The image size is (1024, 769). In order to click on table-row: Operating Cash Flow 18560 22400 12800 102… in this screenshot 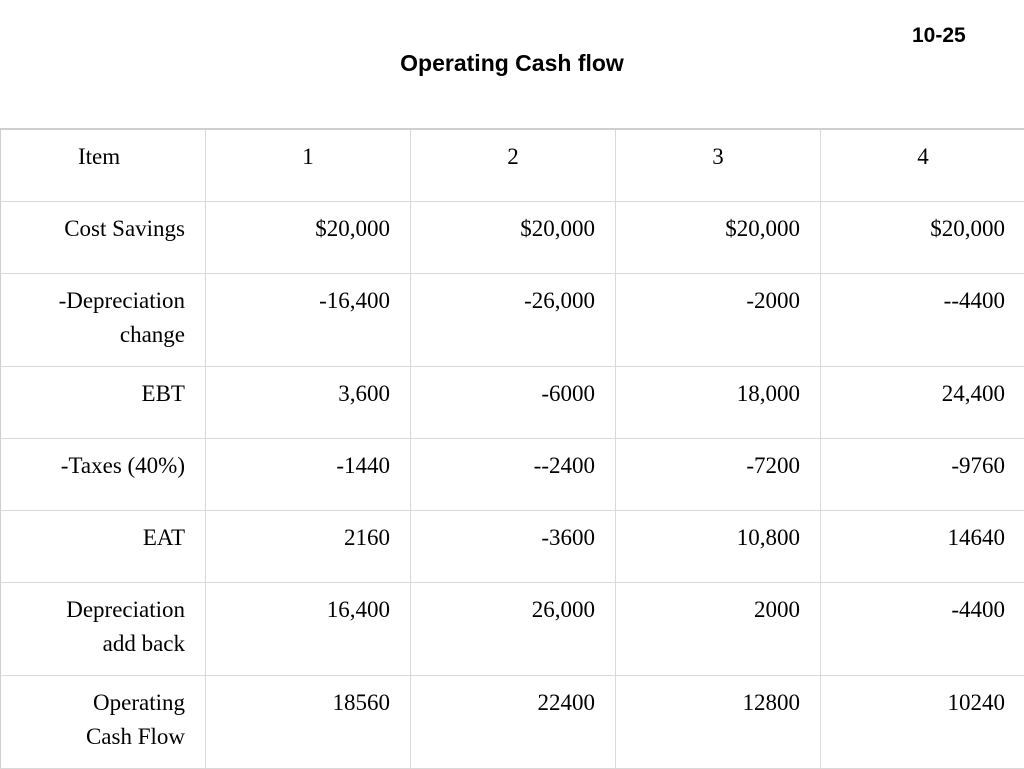, I will do `click(512, 721)`.